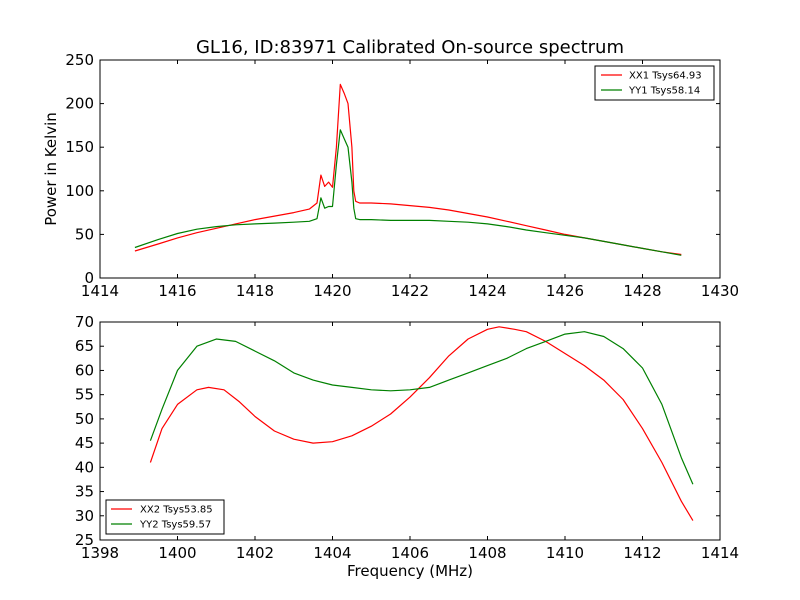 The width and height of the screenshot is (800, 600). Describe the element at coordinates (487, 553) in the screenshot. I see `bottom-plot-x-tick-label-5: 1408` at that location.